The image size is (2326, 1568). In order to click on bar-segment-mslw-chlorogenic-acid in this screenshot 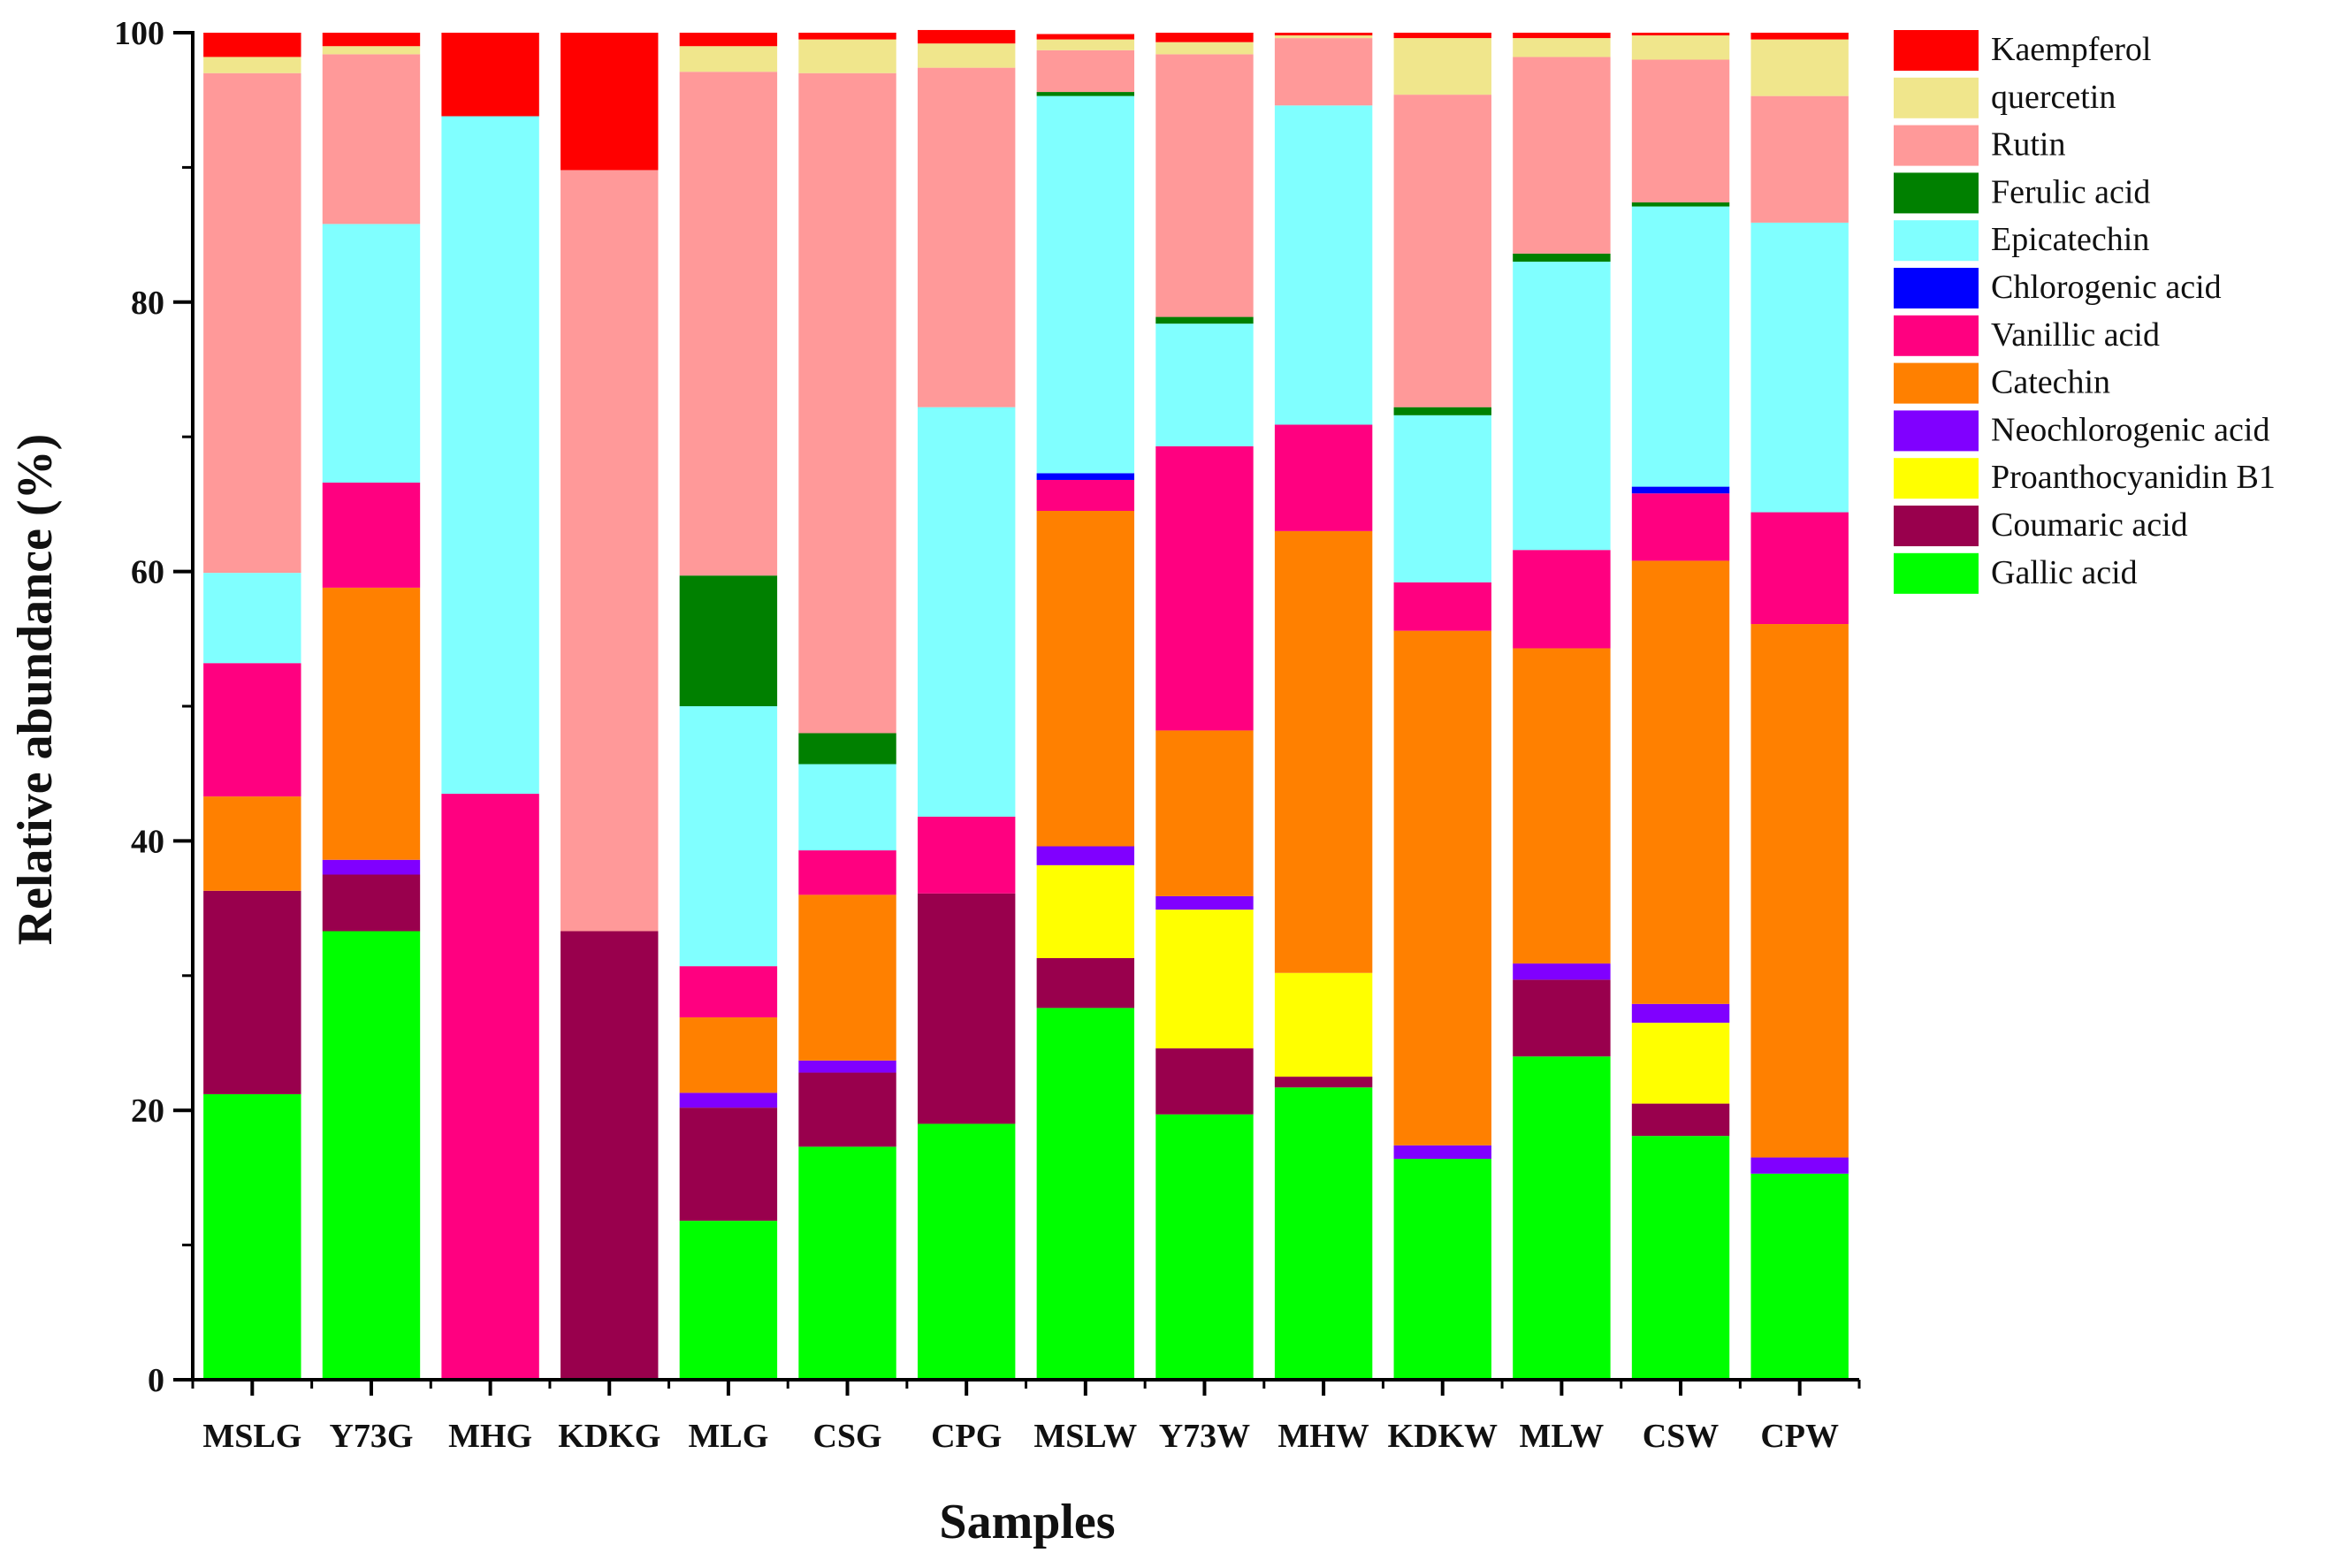, I will do `click(1085, 477)`.